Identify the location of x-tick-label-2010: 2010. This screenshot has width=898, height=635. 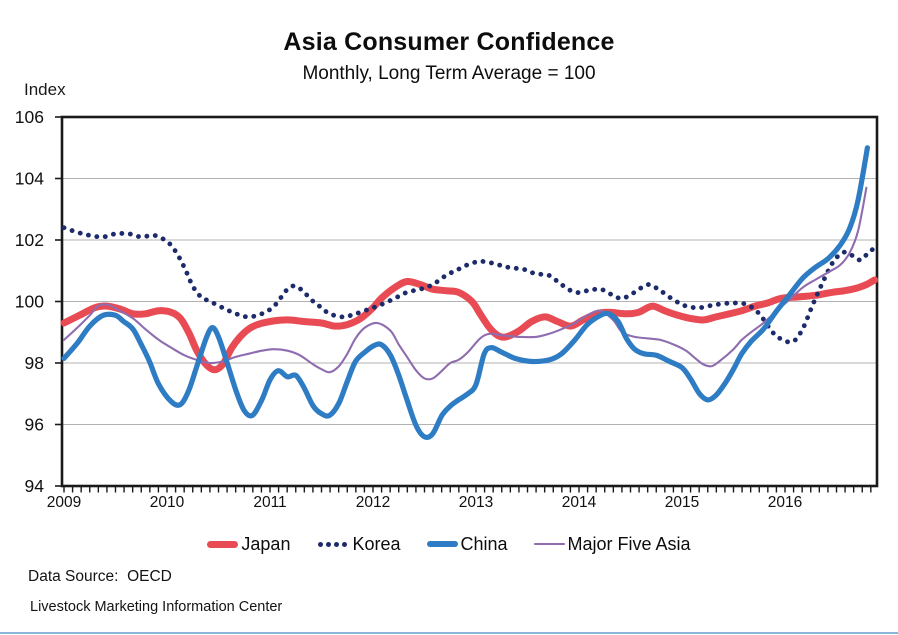
(167, 502).